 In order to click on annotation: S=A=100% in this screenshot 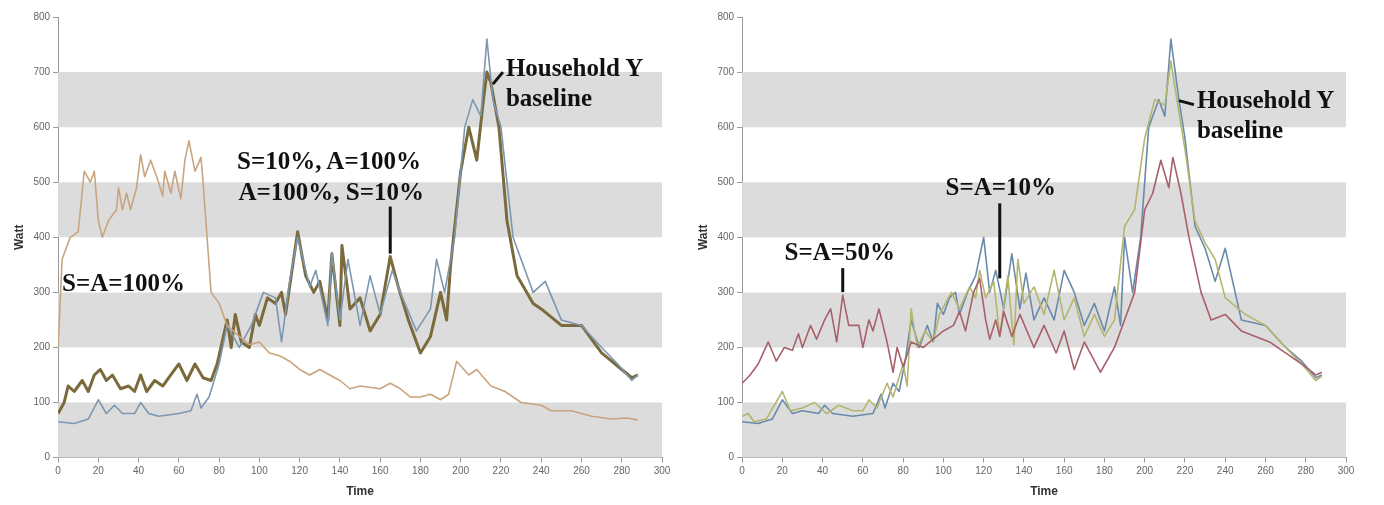, I will do `click(124, 283)`.